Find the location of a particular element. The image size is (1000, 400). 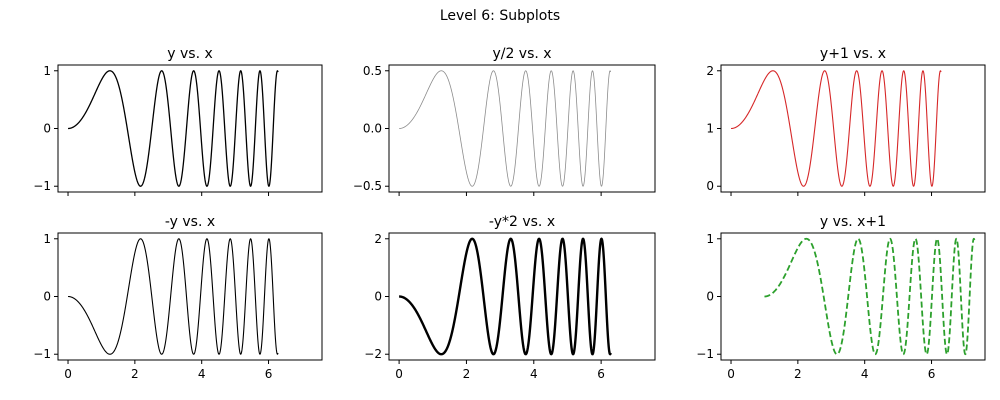

subplot-4: −1 0 1 0 2 4 6 -y vs. x is located at coordinates (178, 297).